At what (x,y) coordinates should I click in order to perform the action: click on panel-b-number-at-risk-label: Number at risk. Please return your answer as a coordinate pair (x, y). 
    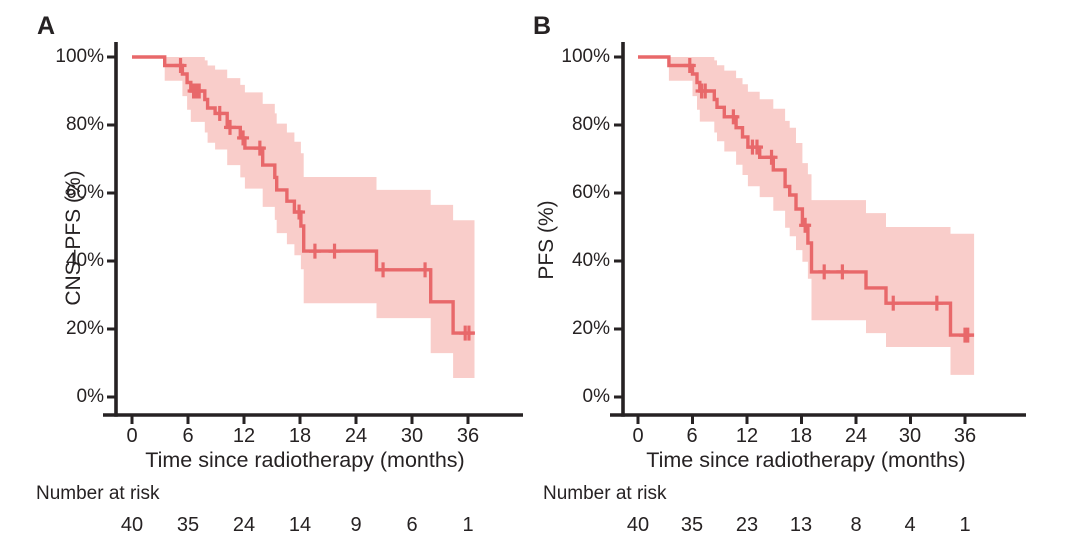
    Looking at the image, I should click on (605, 493).